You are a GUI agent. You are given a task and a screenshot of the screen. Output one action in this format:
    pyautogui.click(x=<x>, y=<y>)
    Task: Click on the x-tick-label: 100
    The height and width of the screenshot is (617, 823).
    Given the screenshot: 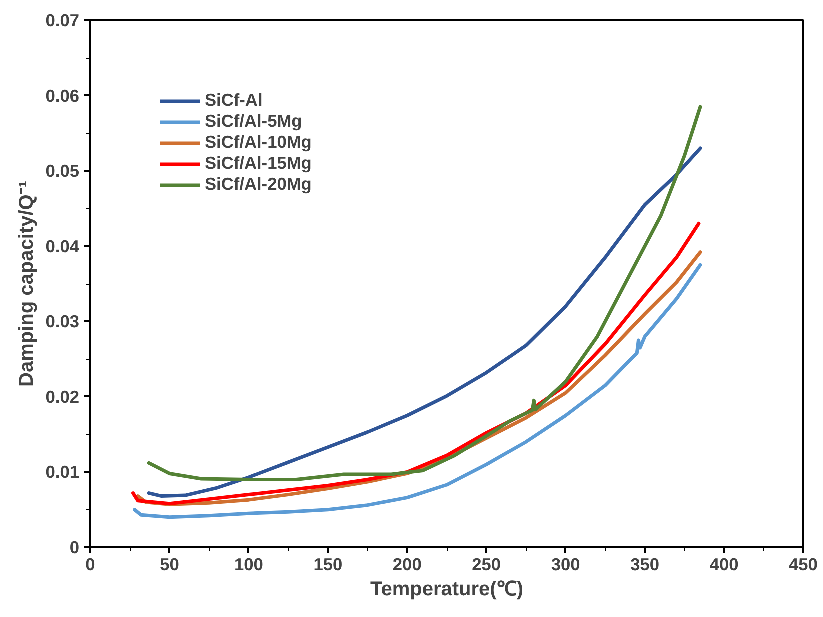 What is the action you would take?
    pyautogui.click(x=249, y=564)
    